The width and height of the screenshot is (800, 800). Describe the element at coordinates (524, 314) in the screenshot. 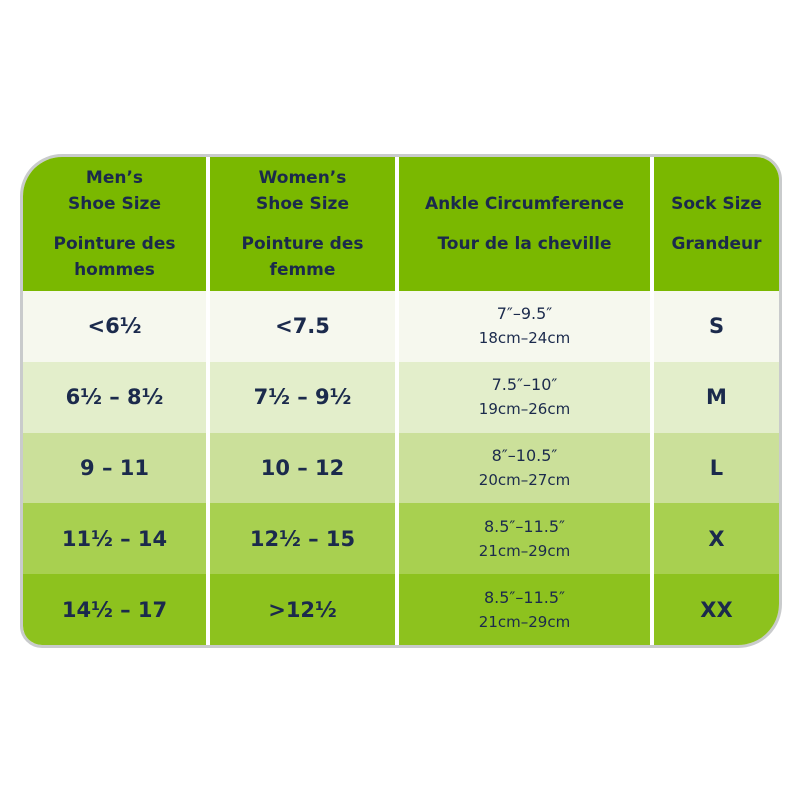

I see `ankle-inches: 7″–9.5″` at that location.